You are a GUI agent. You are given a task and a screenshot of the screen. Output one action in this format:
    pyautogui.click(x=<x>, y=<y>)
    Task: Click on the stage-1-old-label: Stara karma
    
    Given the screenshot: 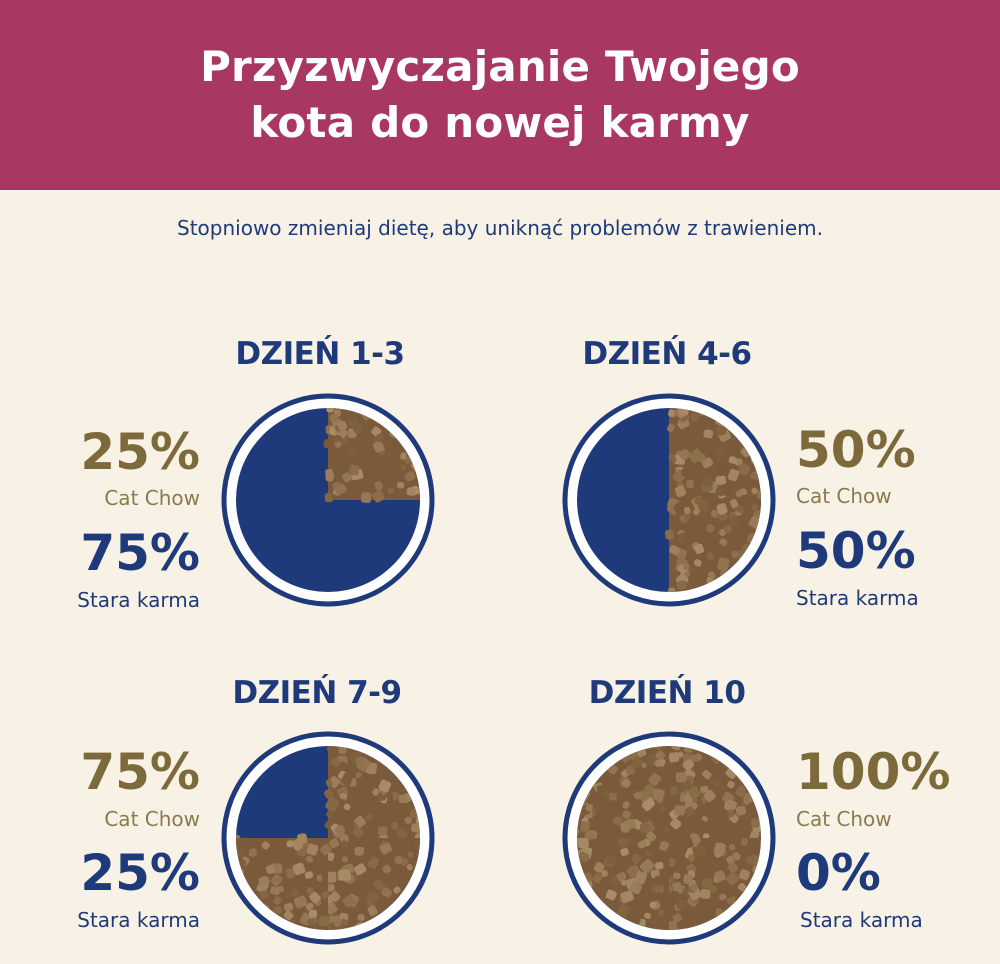 What is the action you would take?
    pyautogui.click(x=138, y=600)
    